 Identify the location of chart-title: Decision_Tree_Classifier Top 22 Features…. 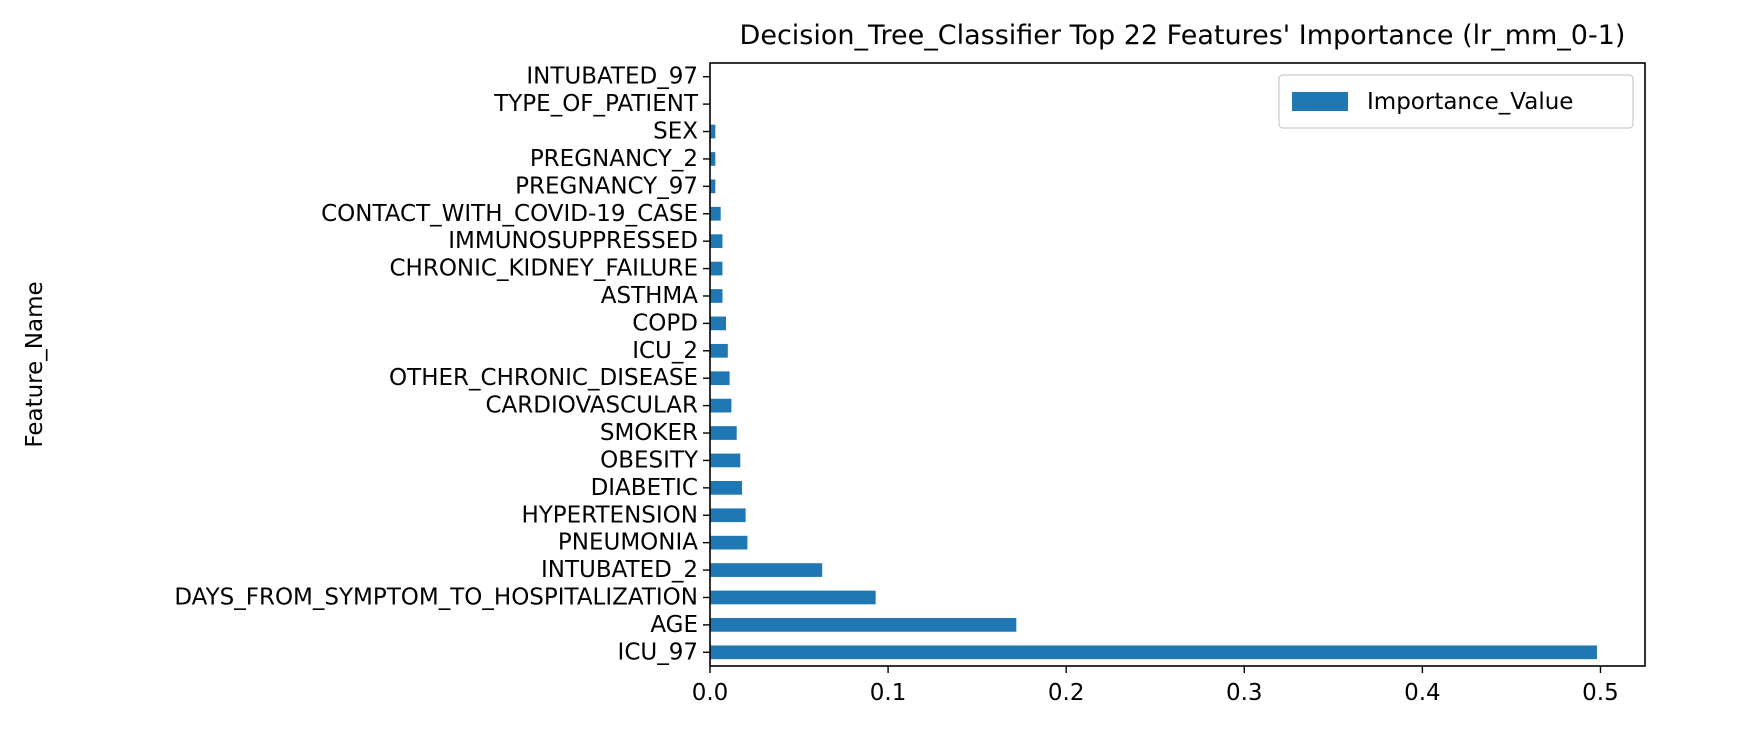
(1183, 35).